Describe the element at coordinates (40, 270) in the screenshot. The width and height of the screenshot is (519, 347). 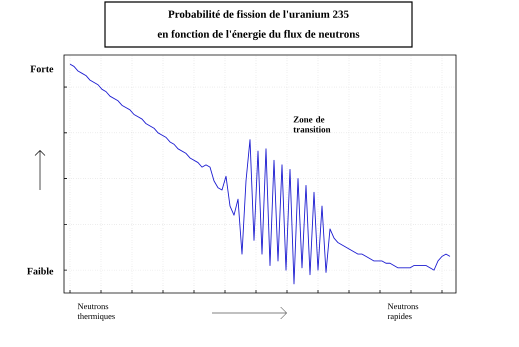
I see `text: Faible` at that location.